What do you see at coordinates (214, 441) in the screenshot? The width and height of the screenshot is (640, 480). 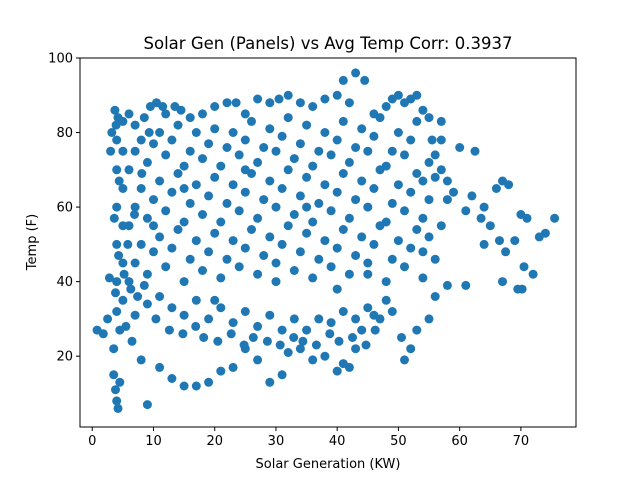 I see `x-tick-label: 20` at bounding box center [214, 441].